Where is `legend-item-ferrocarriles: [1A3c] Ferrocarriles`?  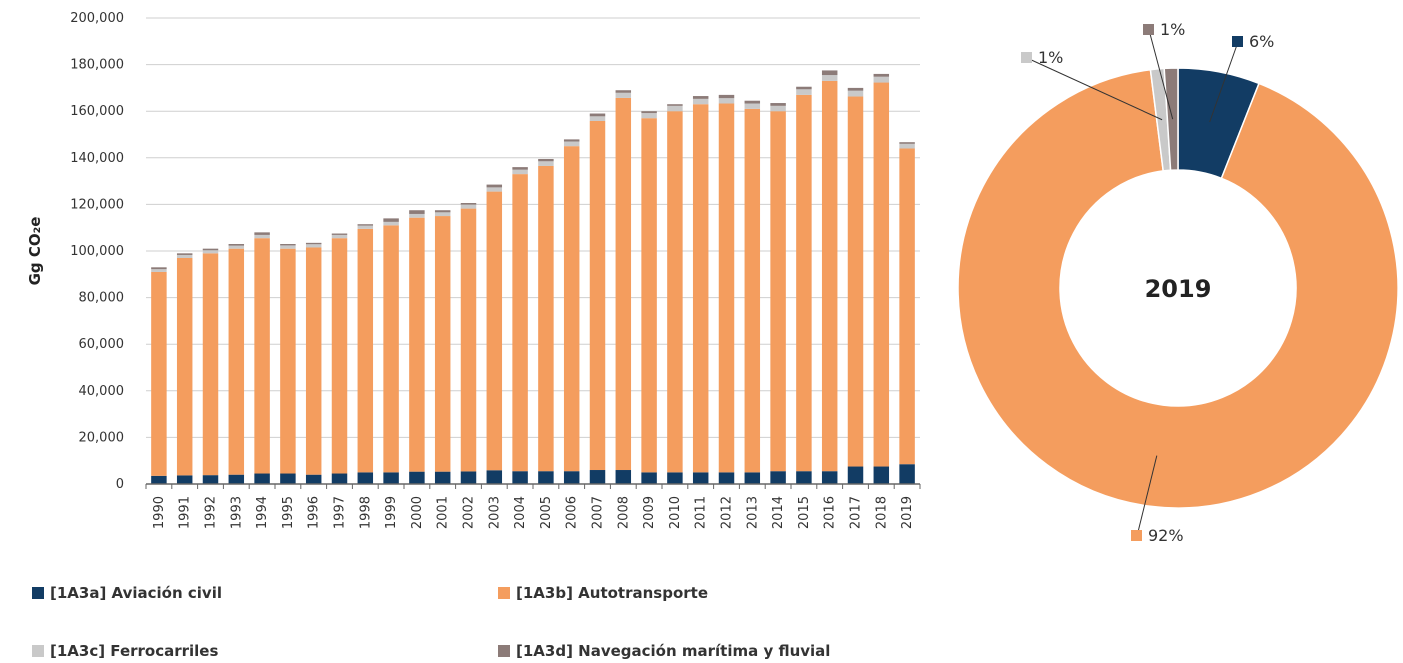 legend-item-ferrocarriles: [1A3c] Ferrocarriles is located at coordinates (125, 651).